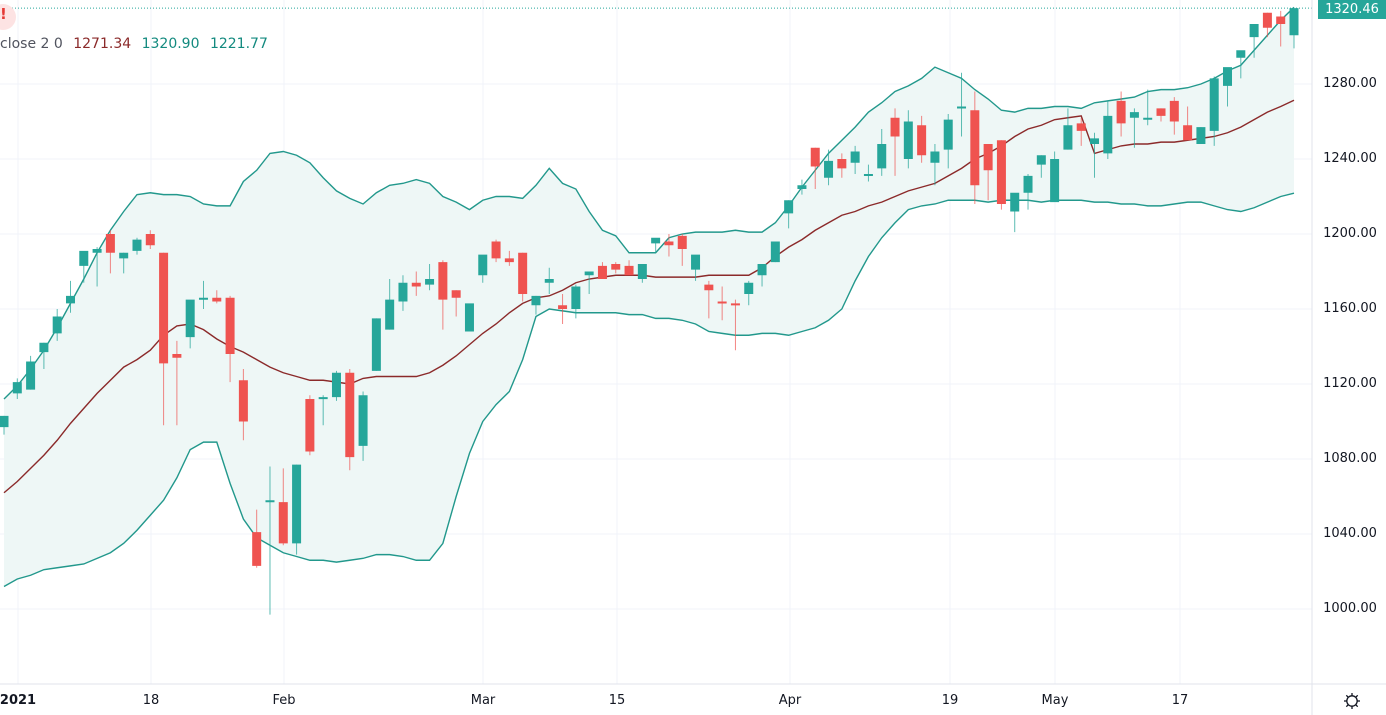 The width and height of the screenshot is (1386, 715). Describe the element at coordinates (170, 44) in the screenshot. I see `indicator-upper-value: 1320.90` at that location.